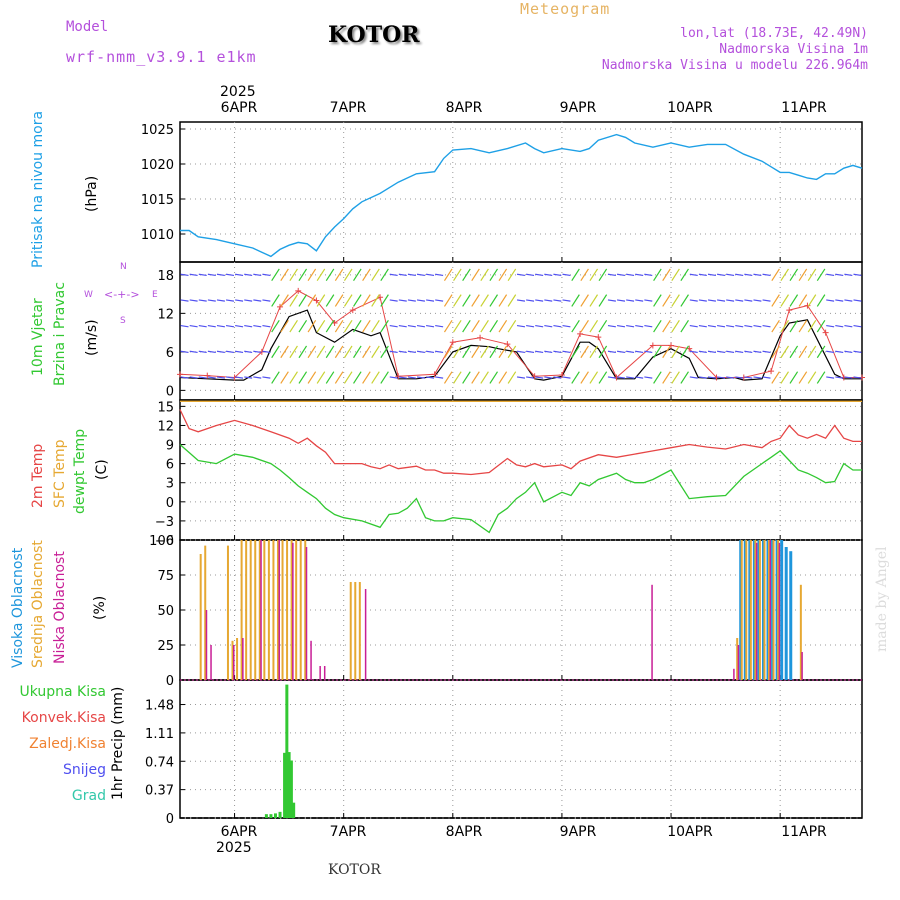 This screenshot has width=900, height=900. What do you see at coordinates (690, 832) in the screenshot?
I see `day-bottom-5: 10APR` at bounding box center [690, 832].